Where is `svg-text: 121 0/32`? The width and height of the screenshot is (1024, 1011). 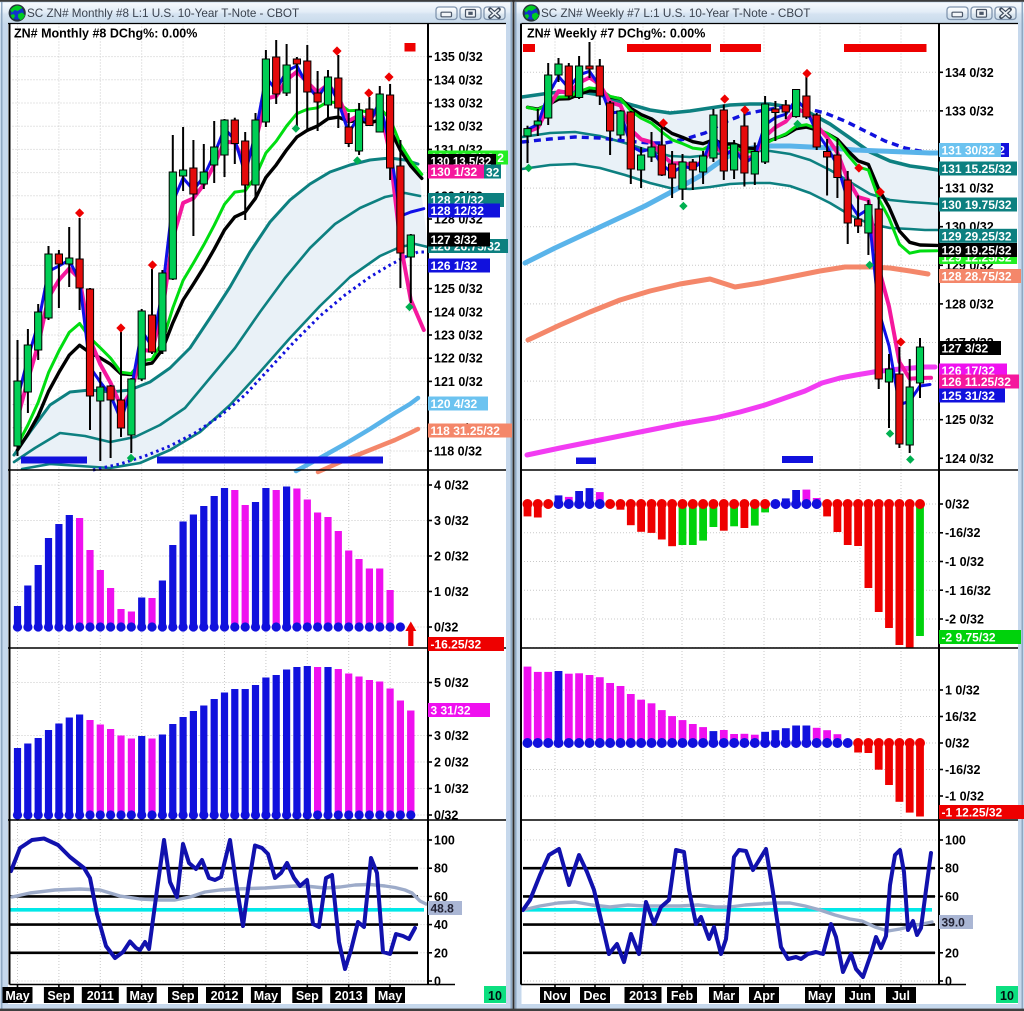 svg-text: 121 0/32 is located at coordinates (458, 382).